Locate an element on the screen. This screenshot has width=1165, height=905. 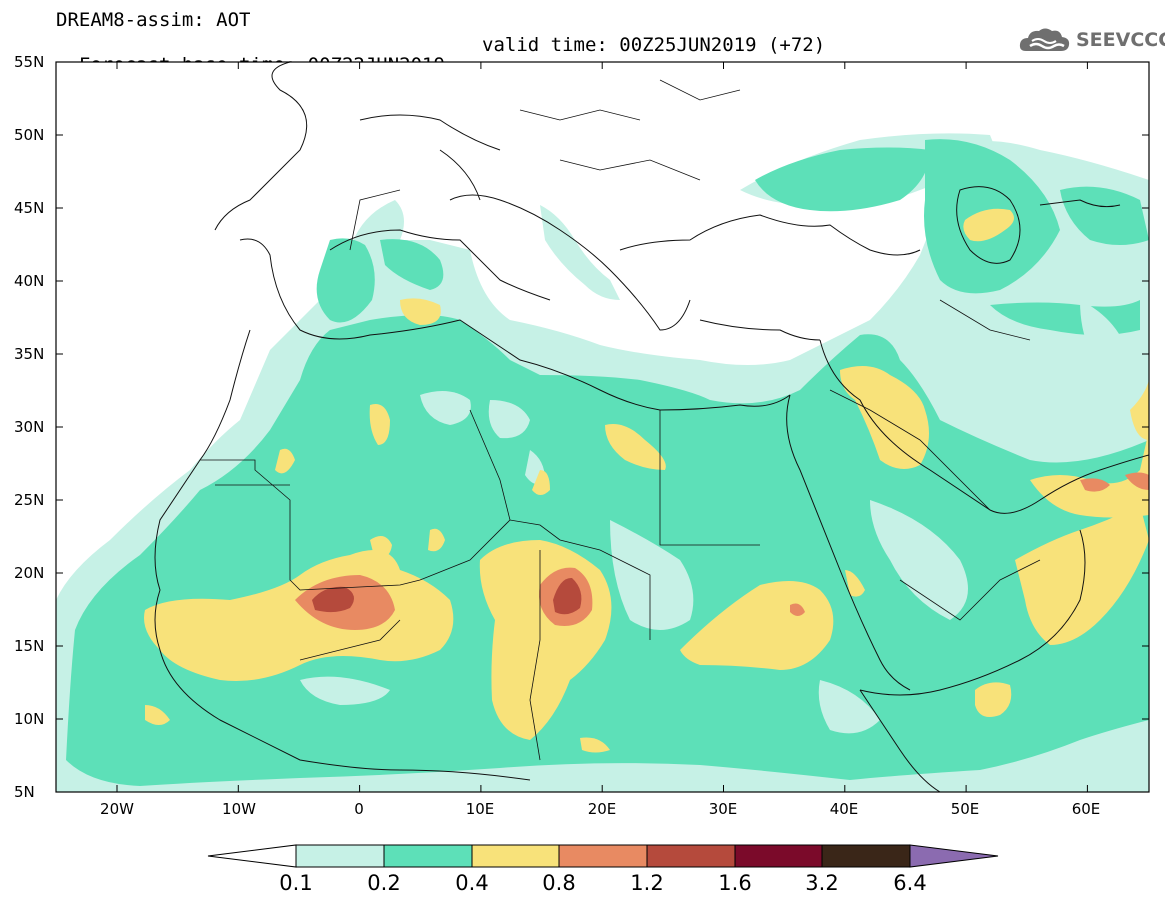
lon-label: 0 is located at coordinates (359, 809).